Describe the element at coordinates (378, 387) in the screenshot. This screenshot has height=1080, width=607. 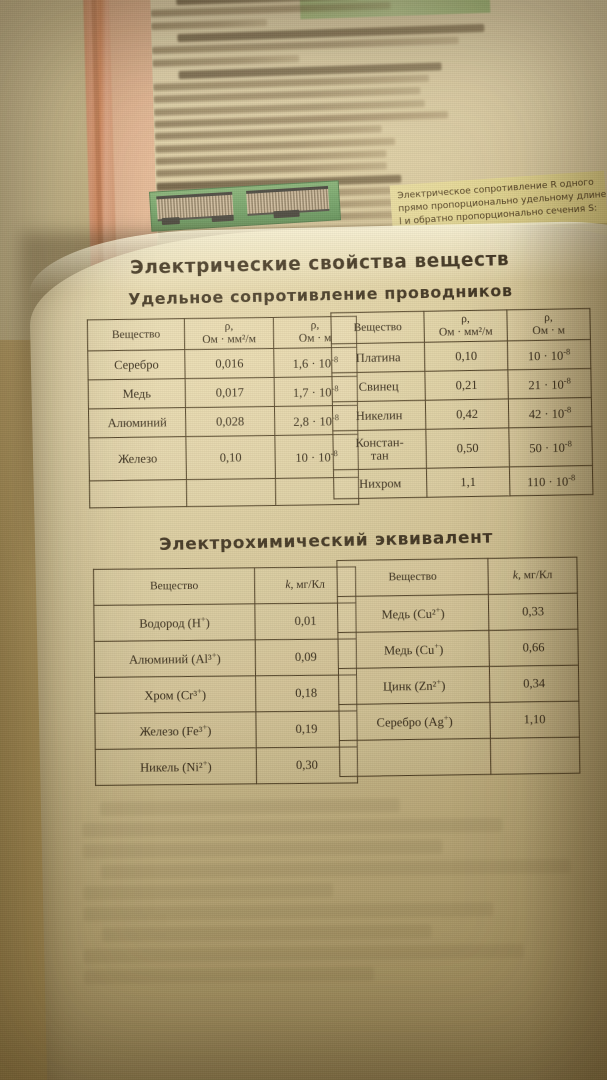
I see `cell-substance: Свинец` at that location.